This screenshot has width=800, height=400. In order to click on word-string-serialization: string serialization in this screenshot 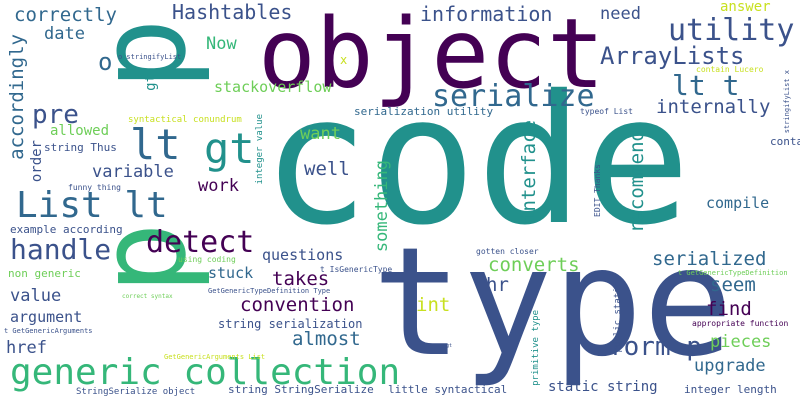, I will do `click(290, 324)`.